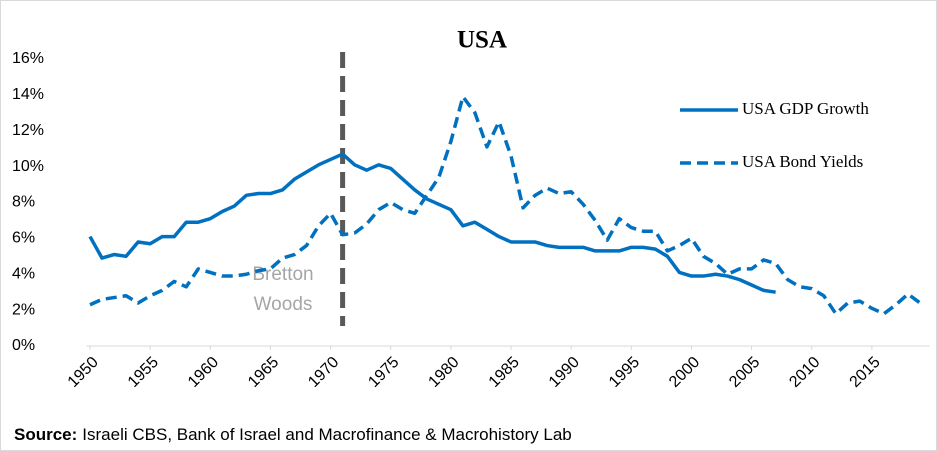  I want to click on legend-label: USA GDP Growth, so click(805, 108).